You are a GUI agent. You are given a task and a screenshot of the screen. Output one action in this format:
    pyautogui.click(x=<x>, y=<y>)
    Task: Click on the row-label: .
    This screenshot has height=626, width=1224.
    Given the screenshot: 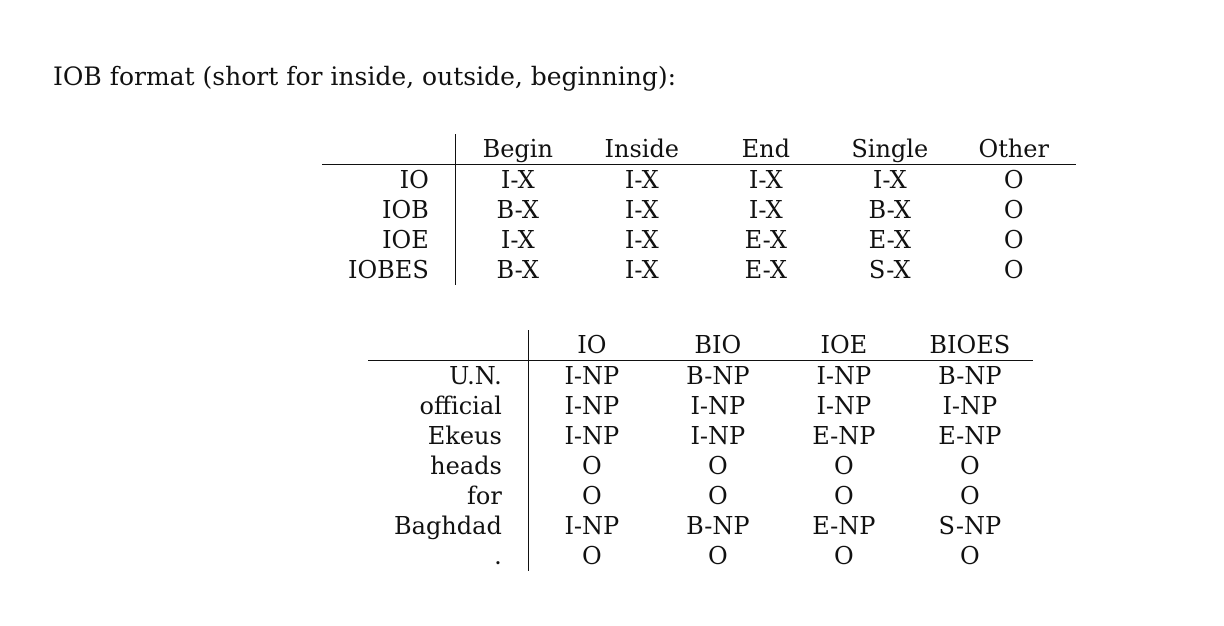 What is the action you would take?
    pyautogui.click(x=448, y=556)
    